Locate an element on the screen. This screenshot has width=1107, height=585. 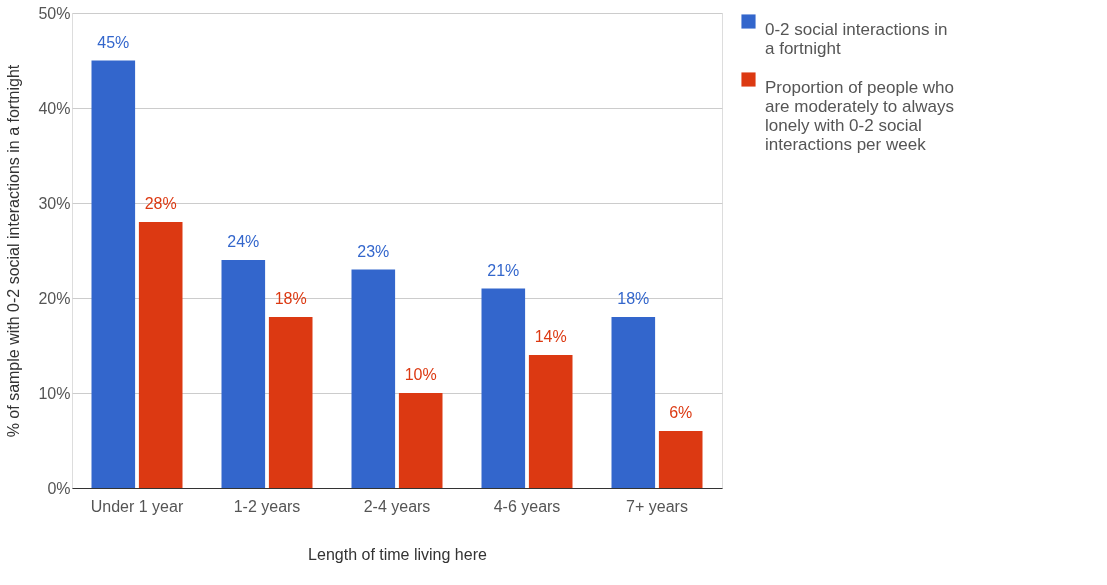
data-label: 10% is located at coordinates (420, 374).